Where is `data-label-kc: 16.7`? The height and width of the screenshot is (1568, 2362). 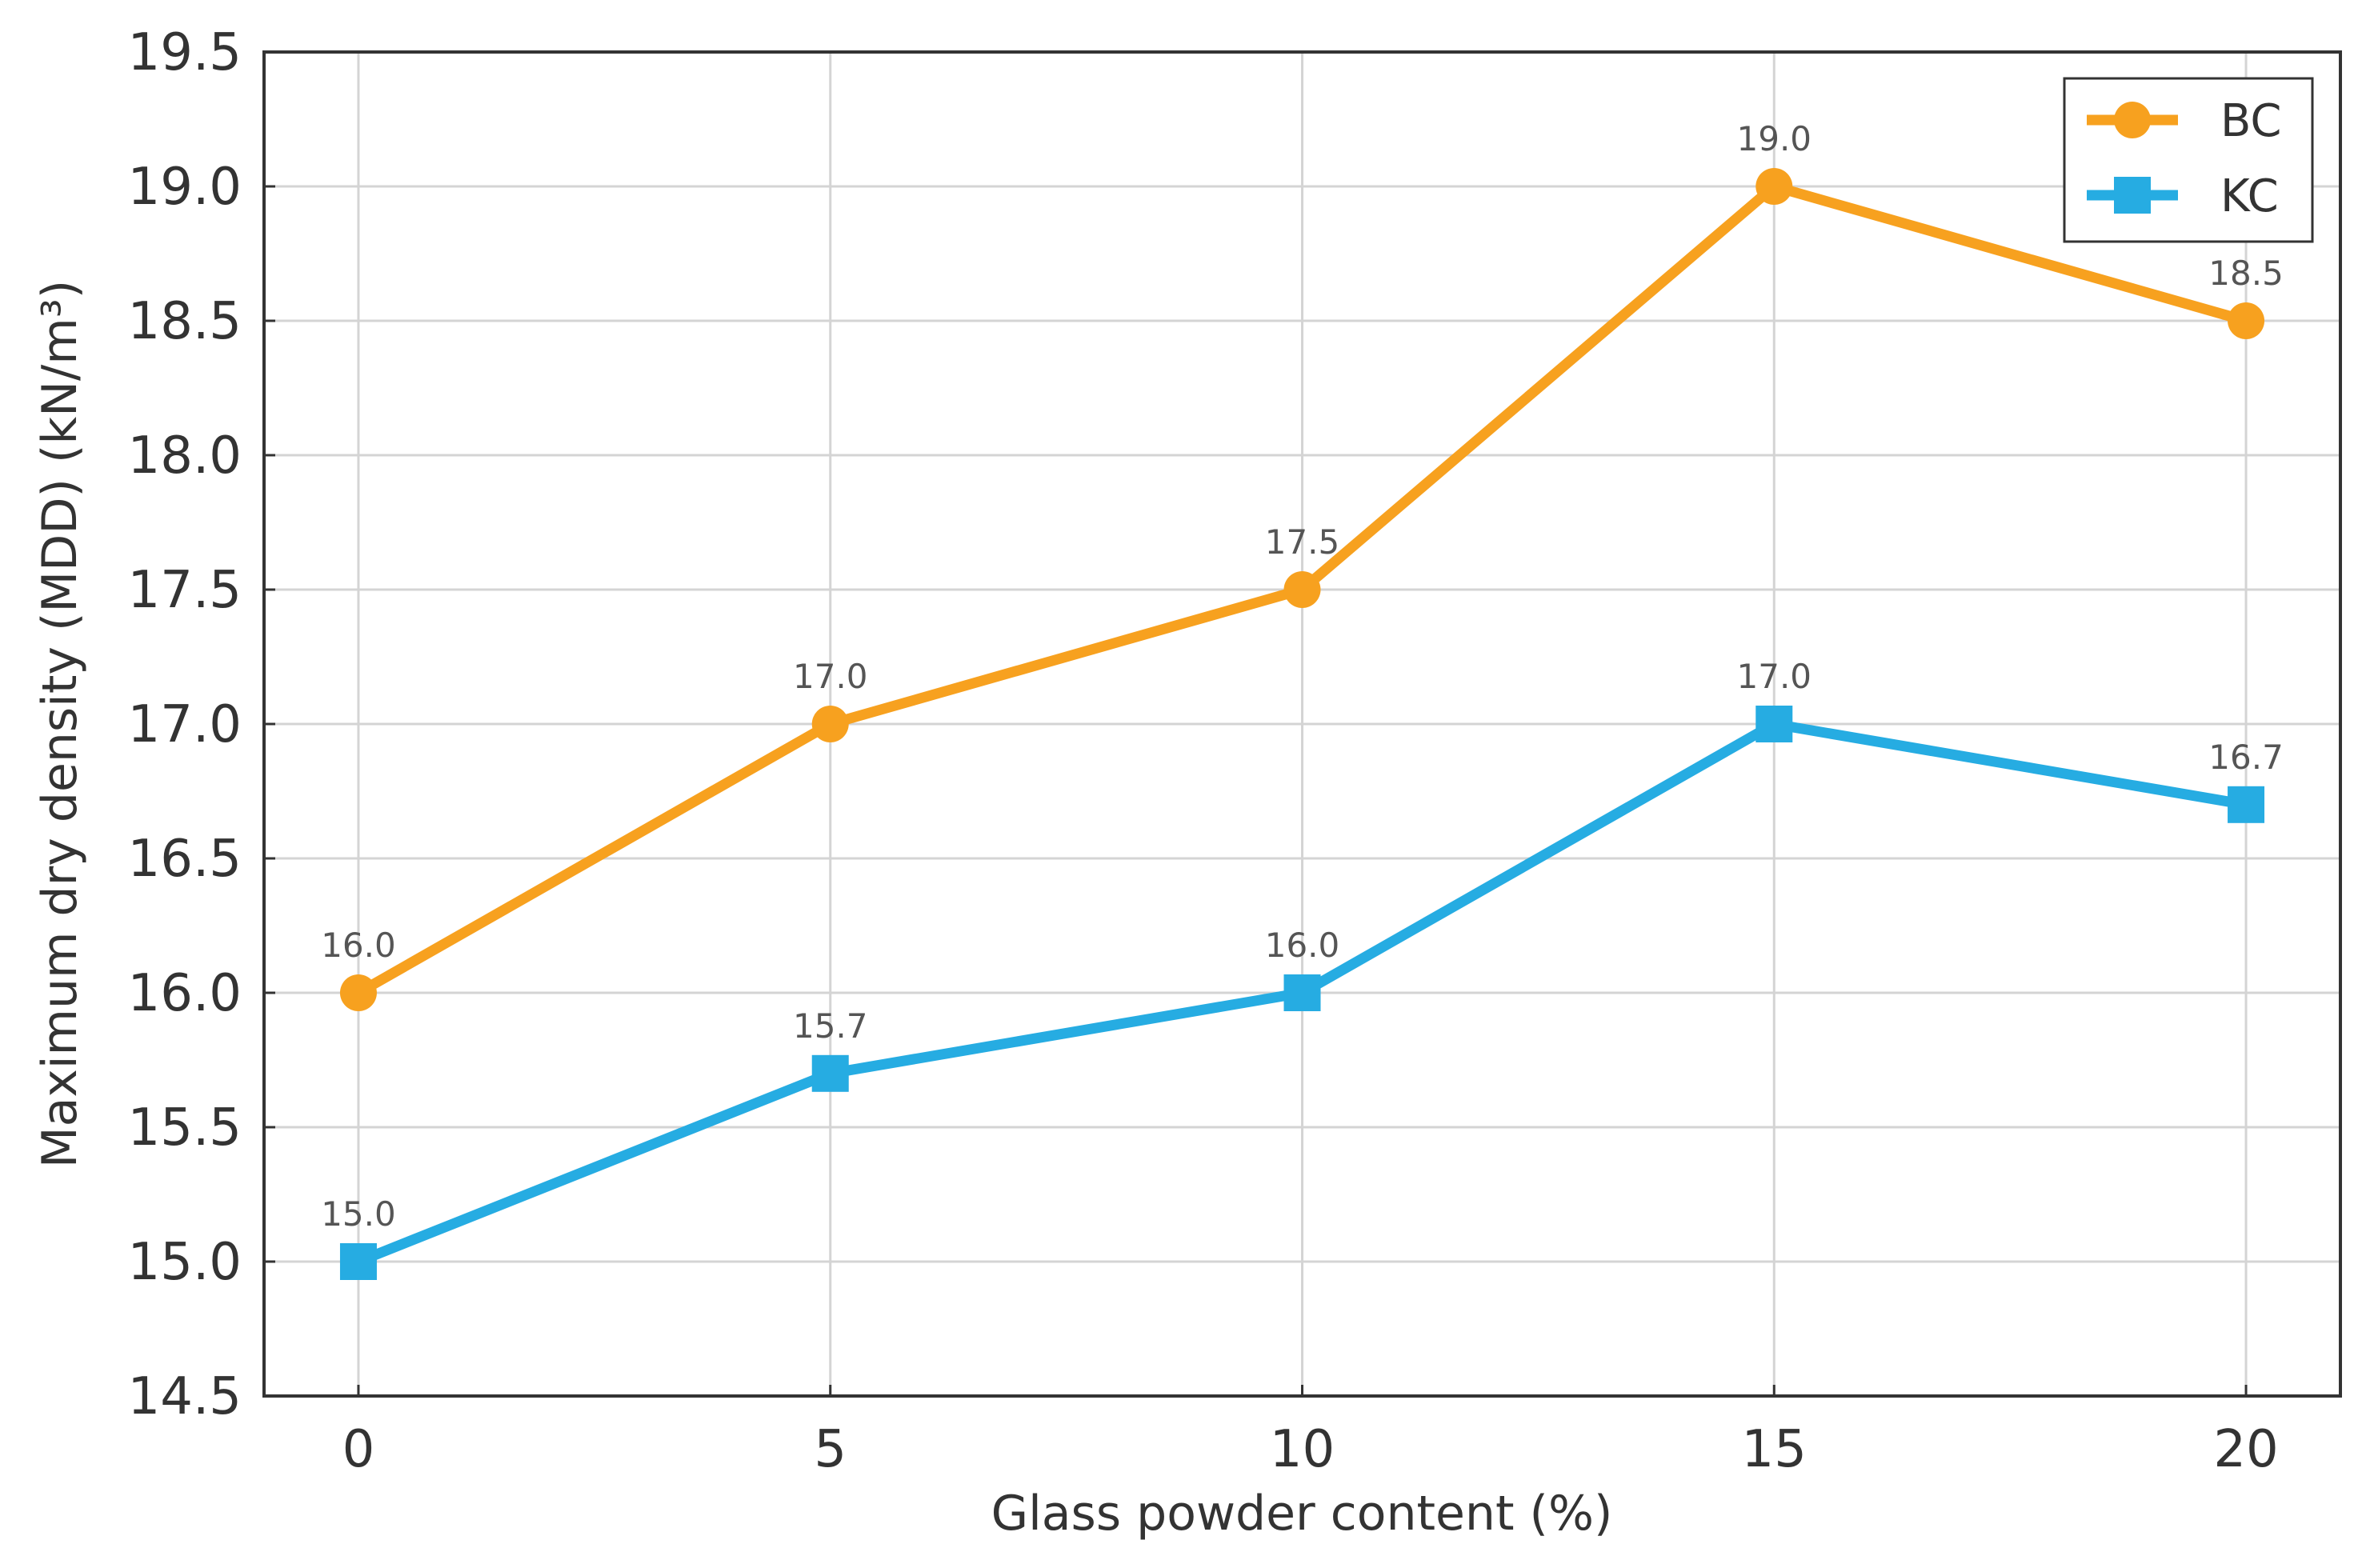 data-label-kc: 16.7 is located at coordinates (2246, 757).